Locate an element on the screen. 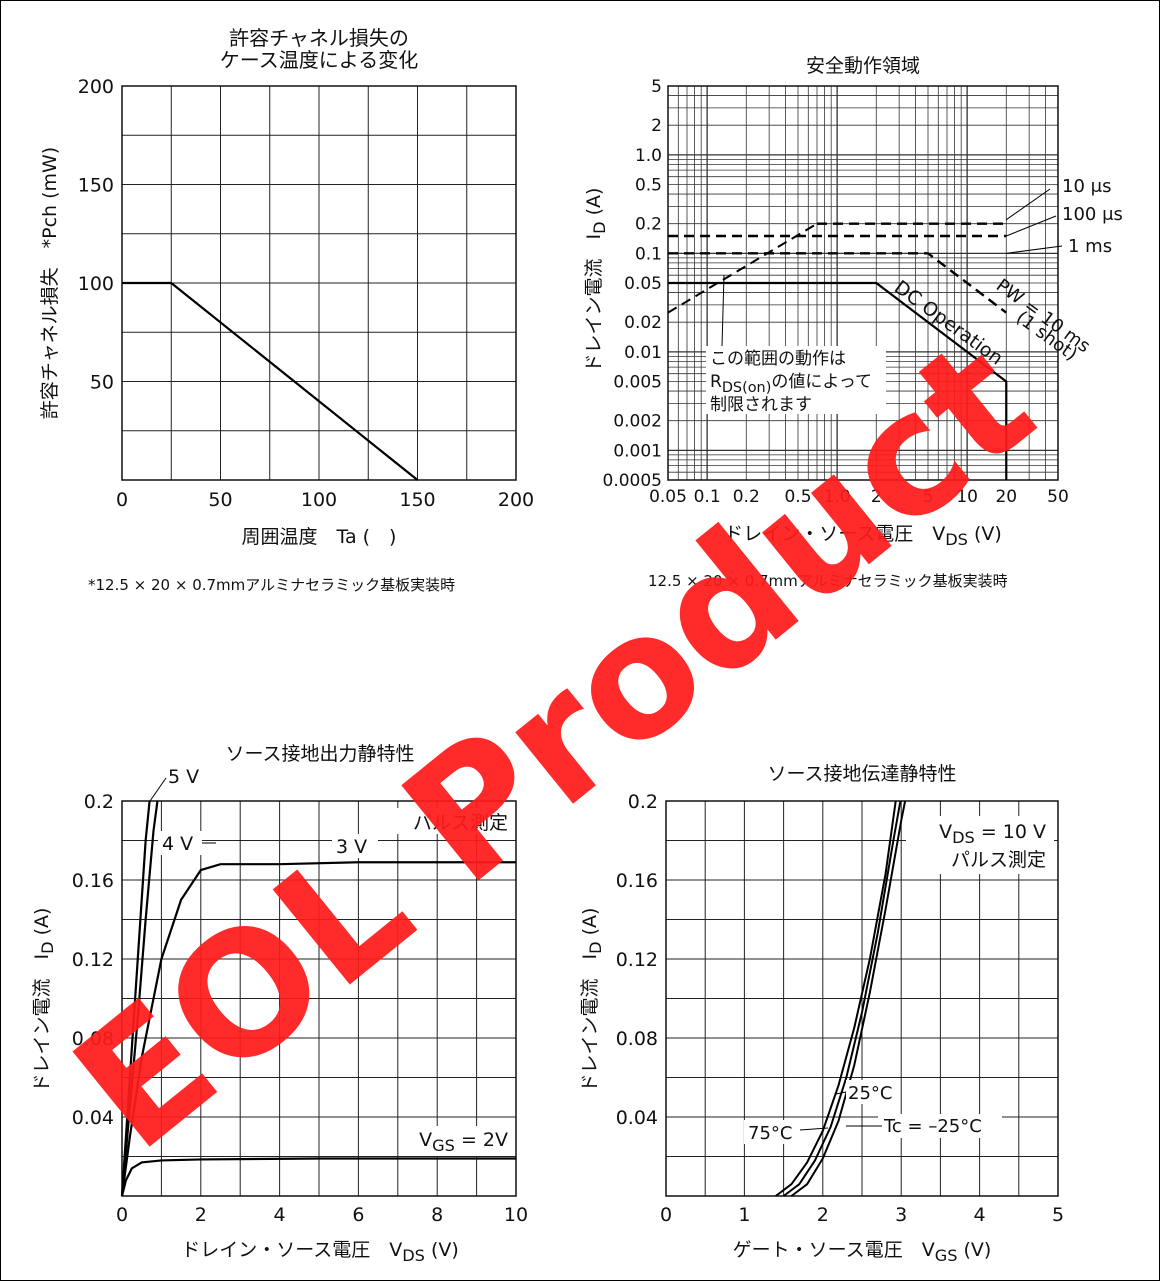  x-axis-label: ゲート・ソース電圧 VGS (V) is located at coordinates (862, 1252).